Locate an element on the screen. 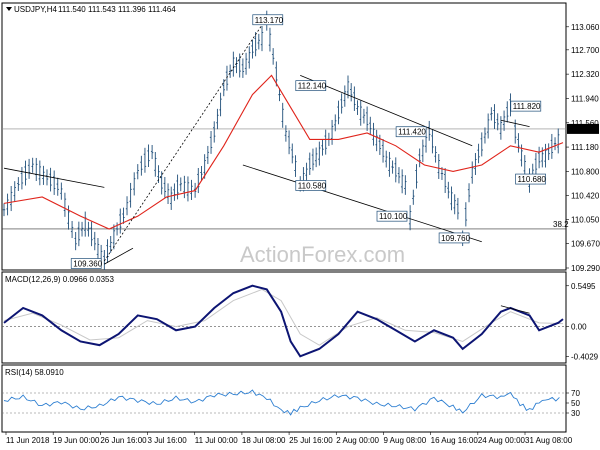 The width and height of the screenshot is (600, 450). price-tick-label: 109.290 is located at coordinates (585, 268).